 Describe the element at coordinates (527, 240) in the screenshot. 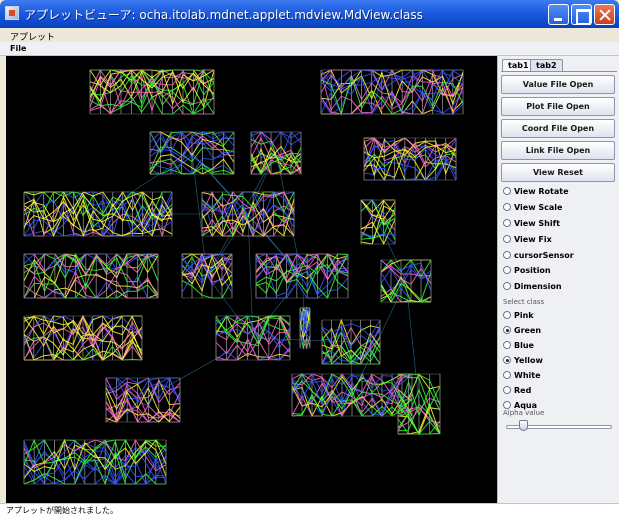

I see `radio-view-fix: View Fix` at that location.